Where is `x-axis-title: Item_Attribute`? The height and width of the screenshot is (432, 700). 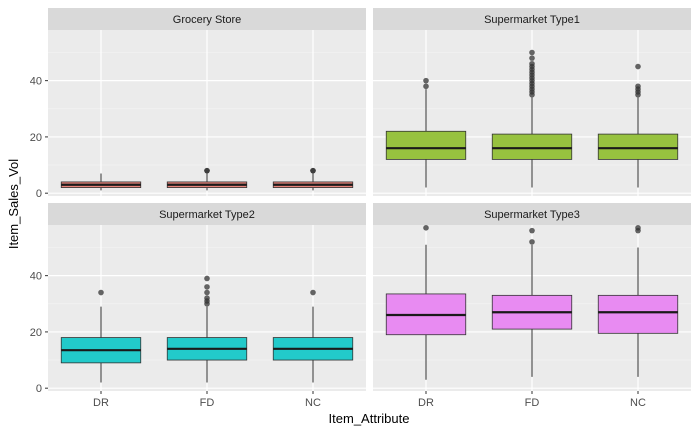 x-axis-title: Item_Attribute is located at coordinates (369, 418).